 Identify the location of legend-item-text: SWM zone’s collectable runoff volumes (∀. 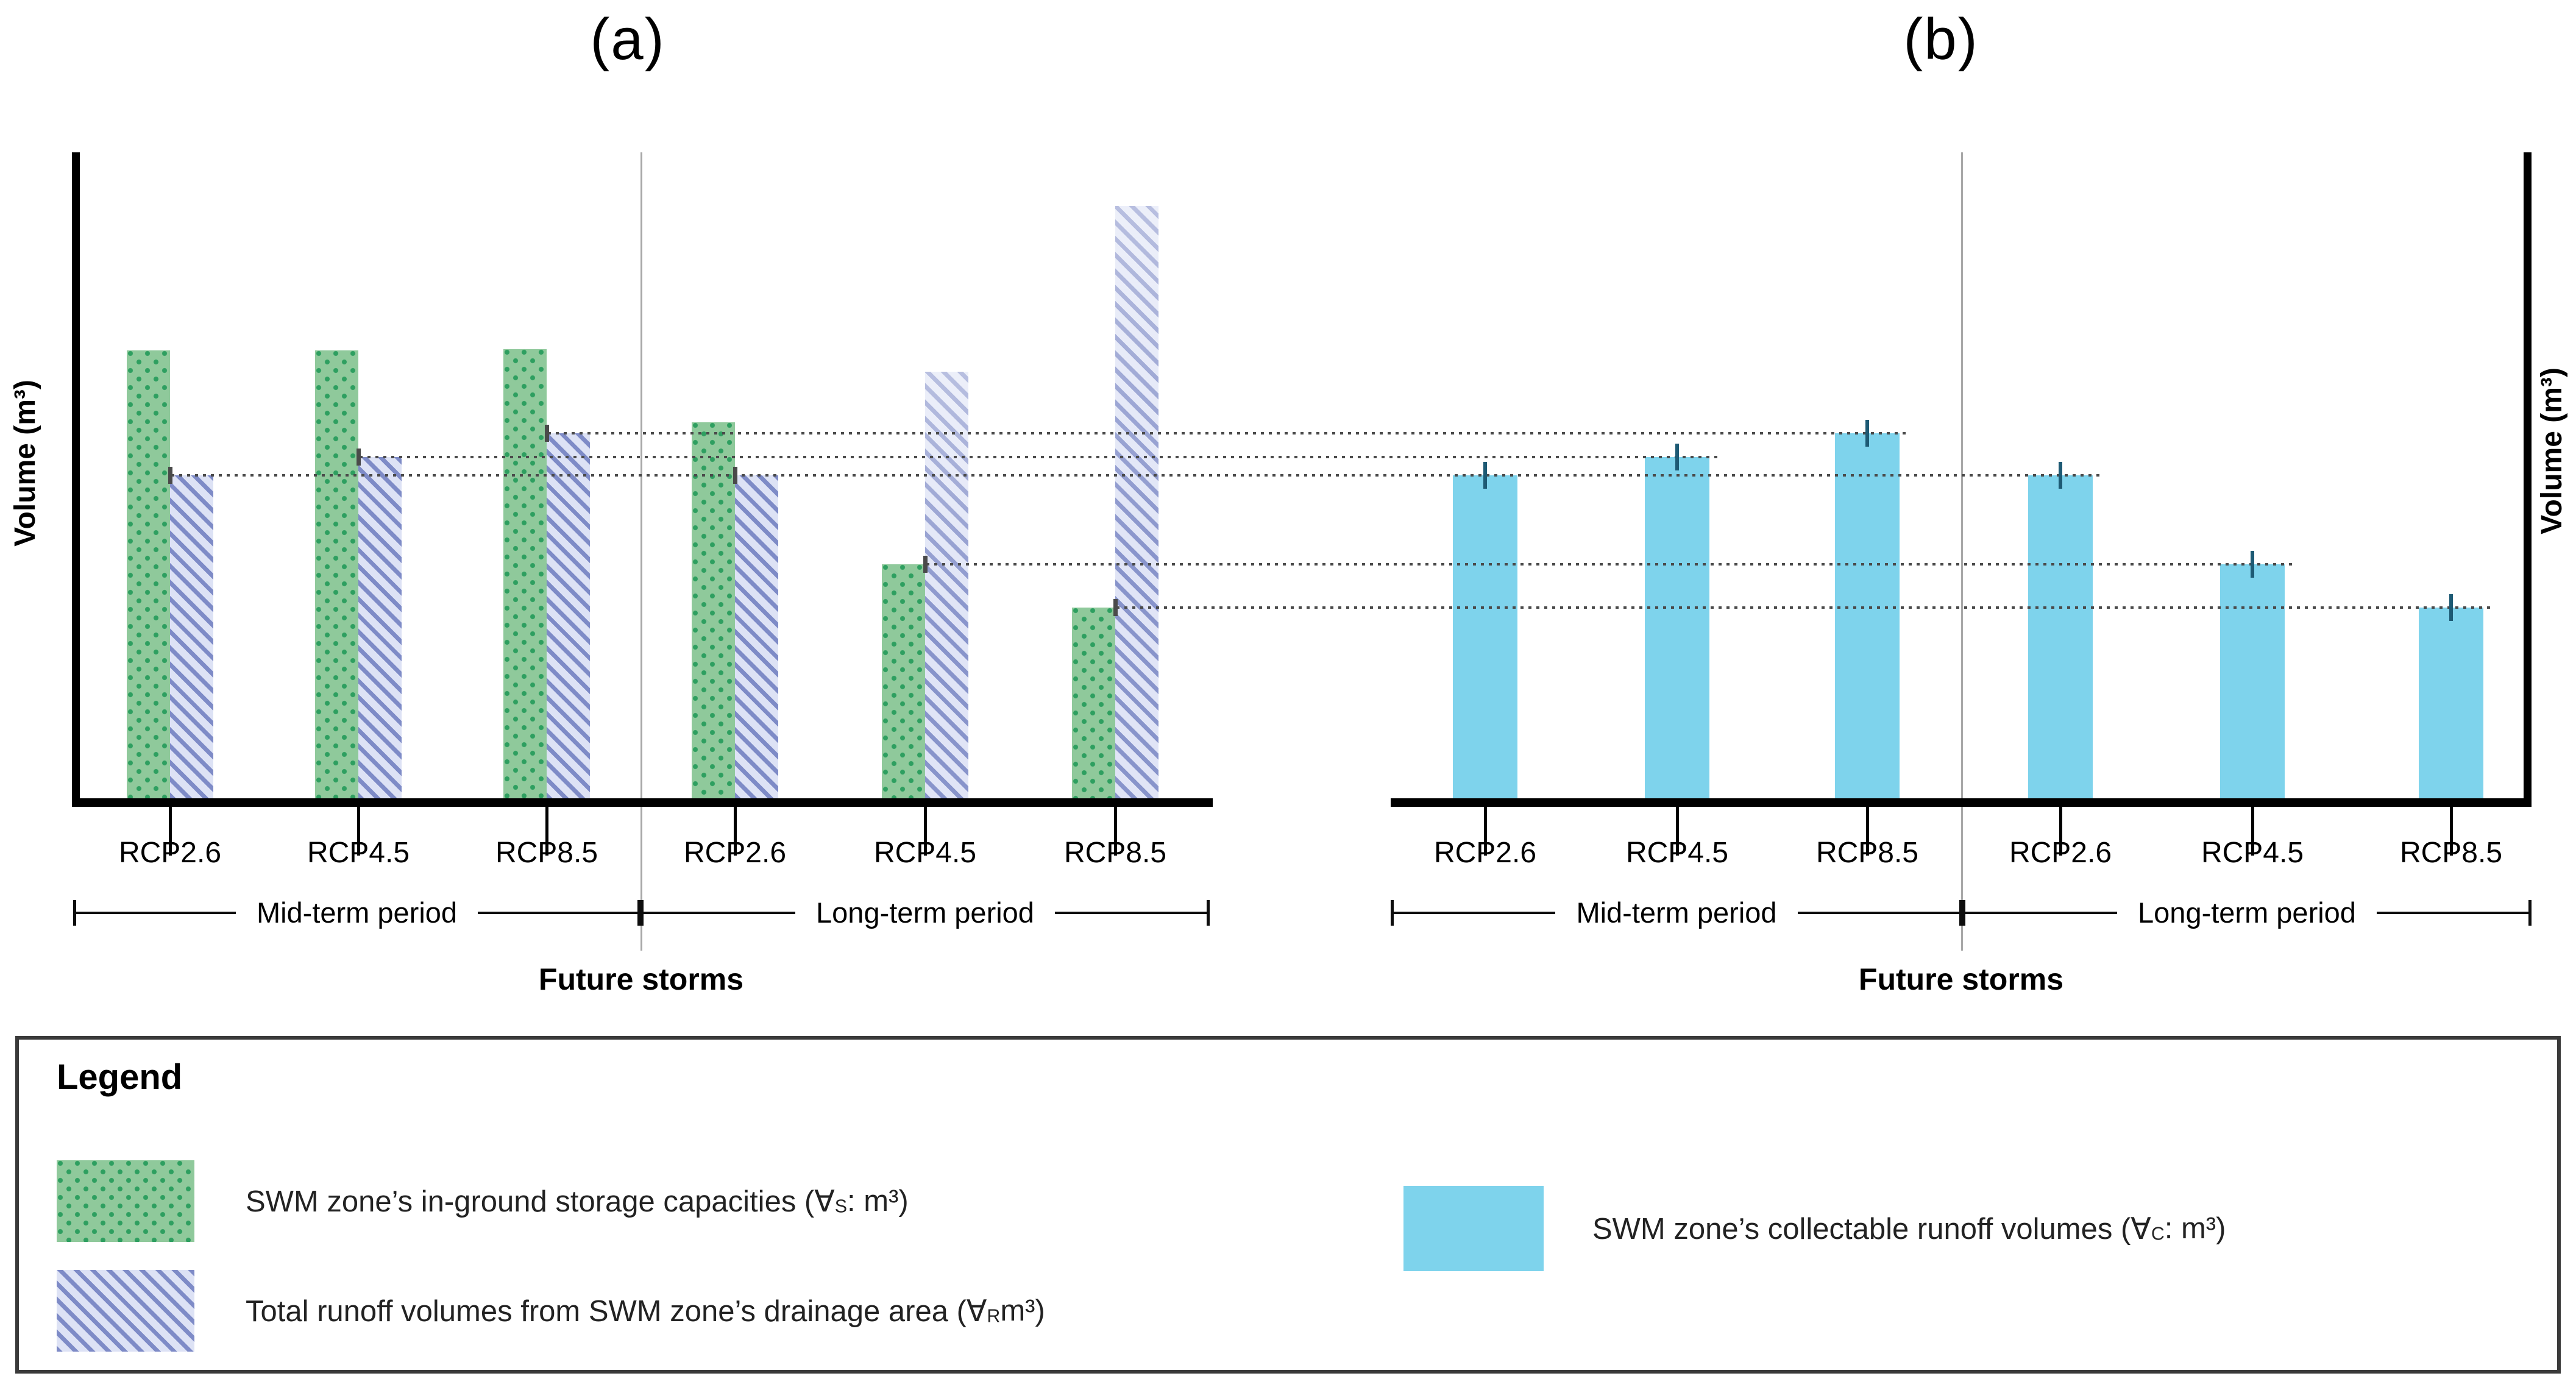
(1872, 1229).